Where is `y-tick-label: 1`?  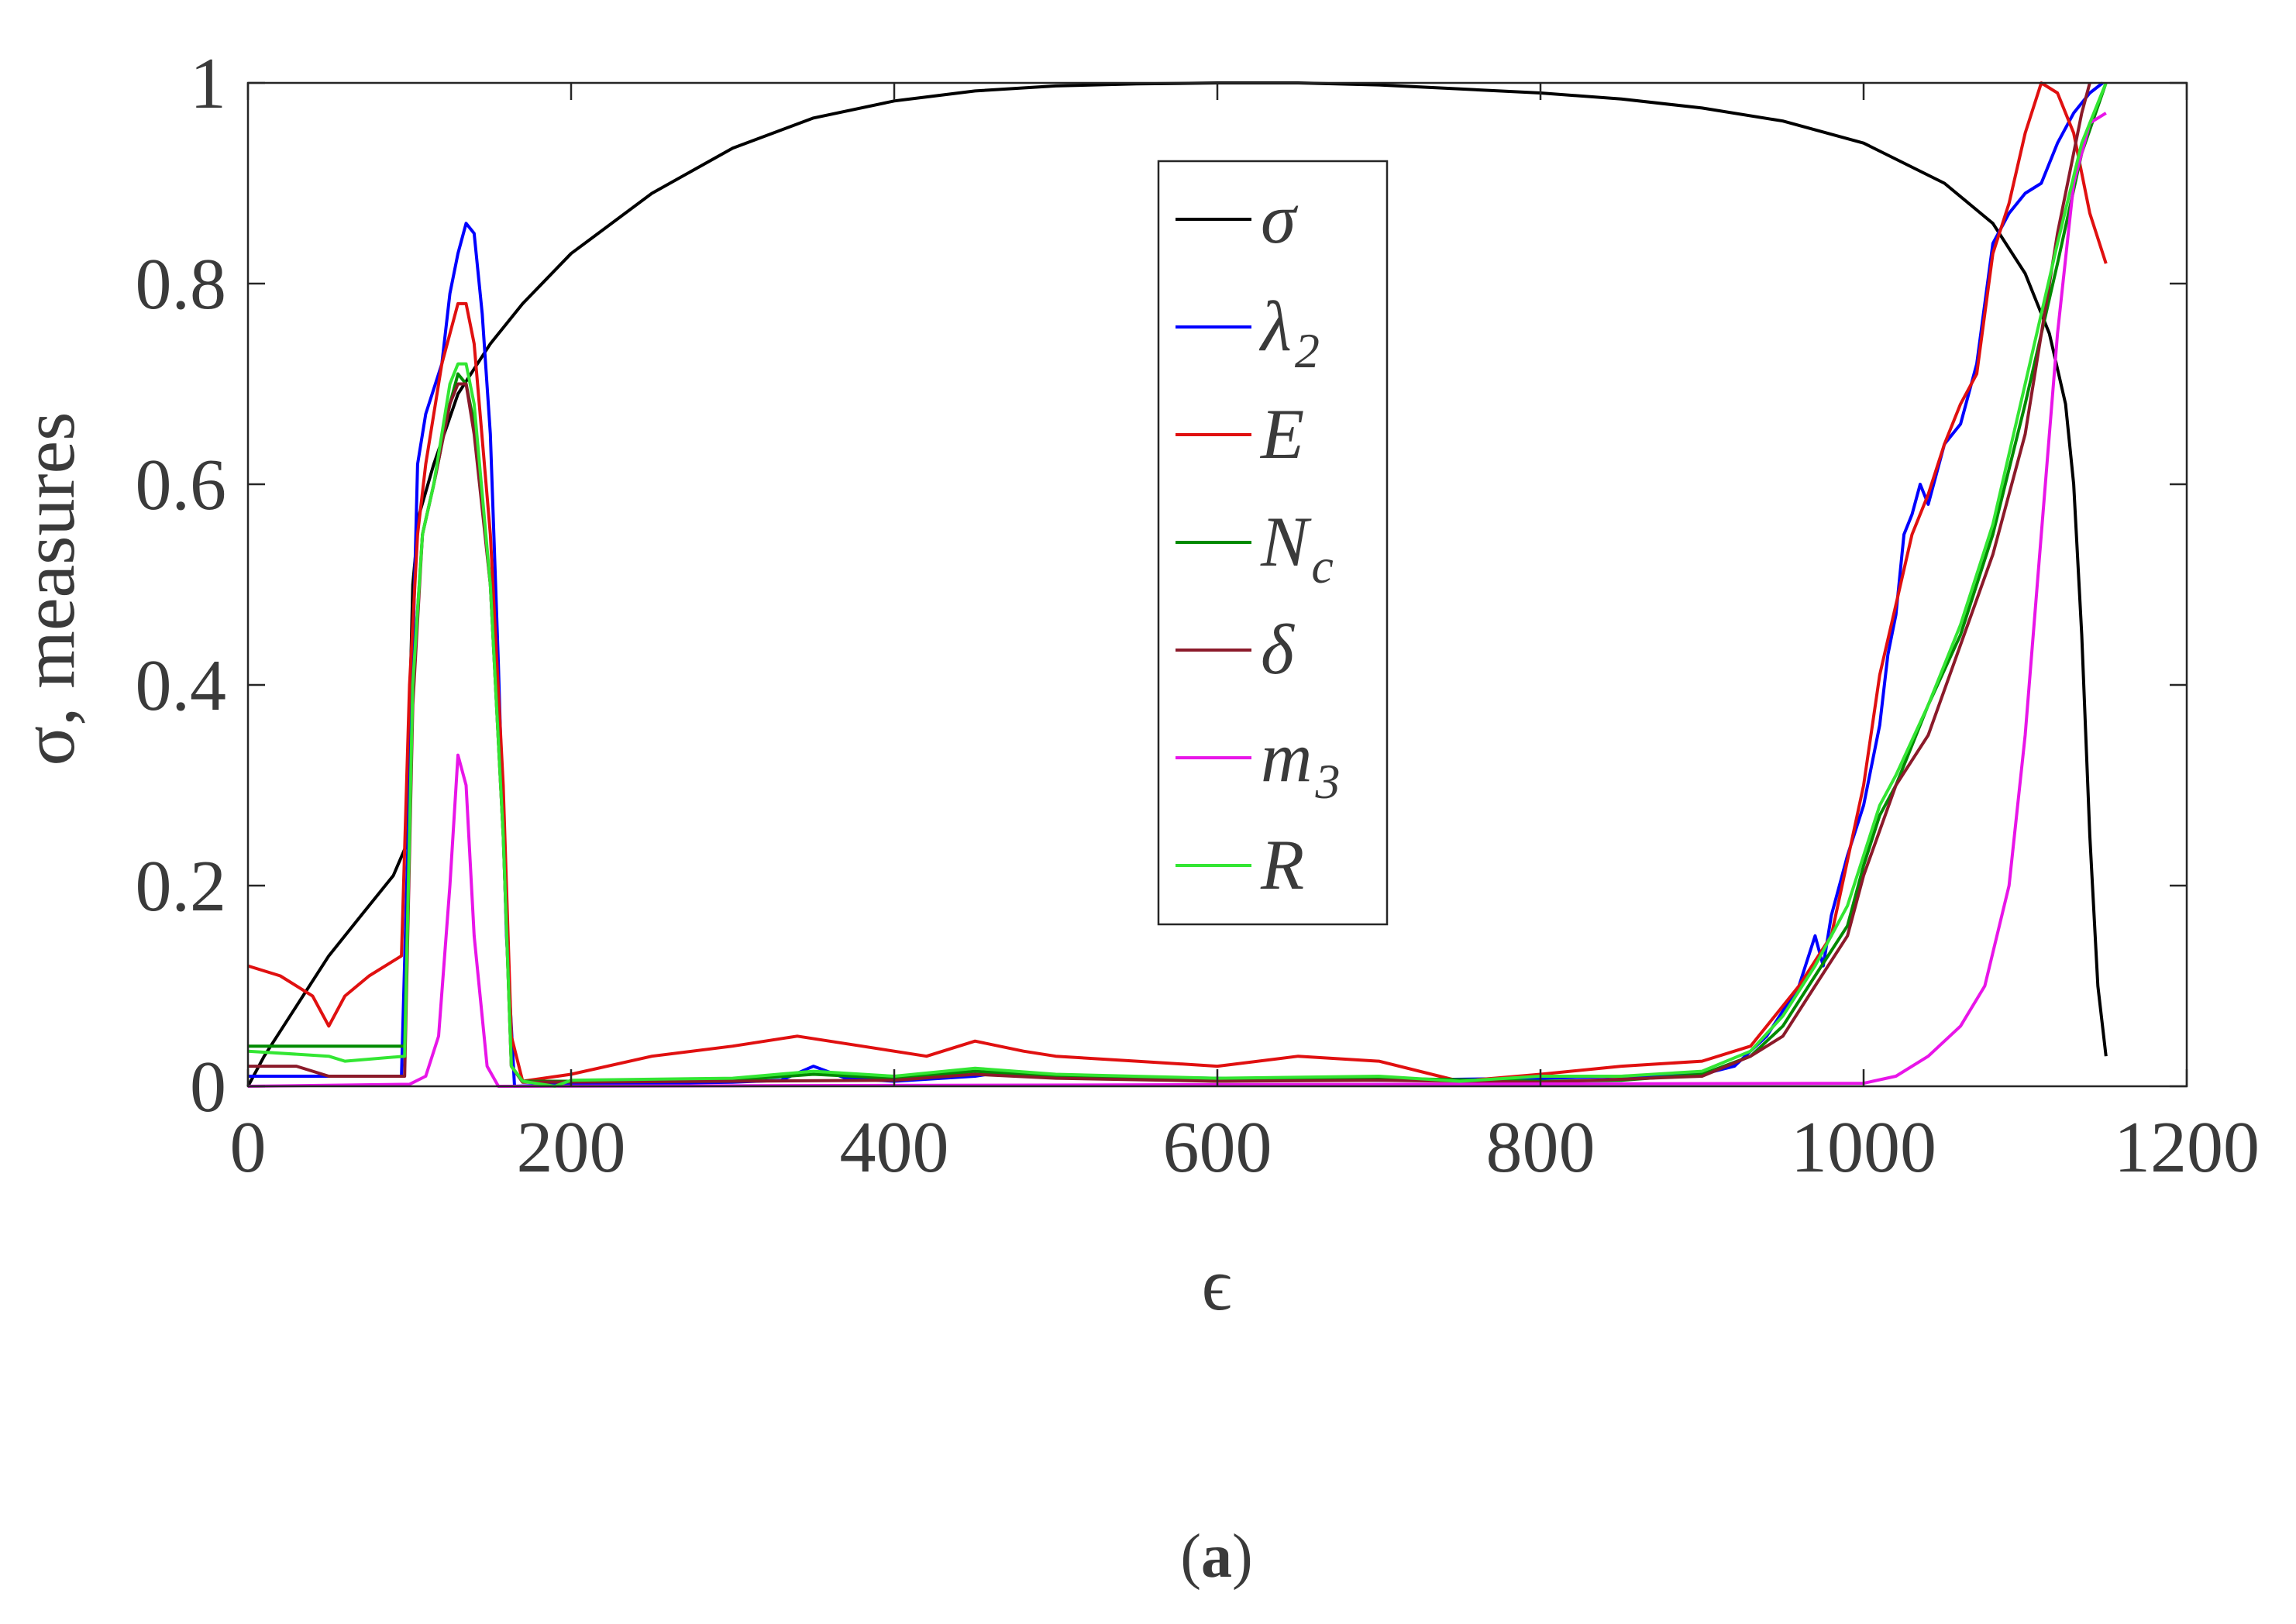
y-tick-label: 1 is located at coordinates (208, 83).